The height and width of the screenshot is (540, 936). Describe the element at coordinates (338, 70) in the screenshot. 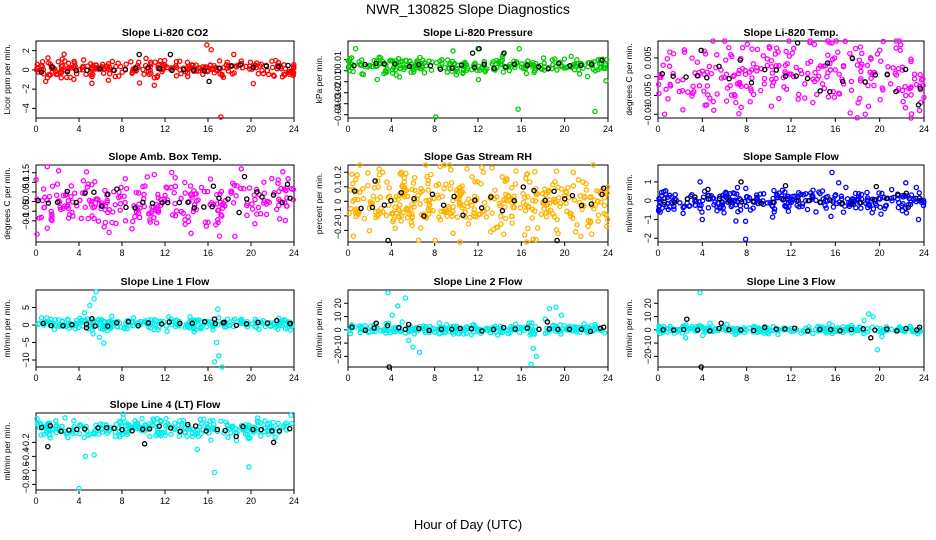

I see `y-tick-label: 0` at that location.